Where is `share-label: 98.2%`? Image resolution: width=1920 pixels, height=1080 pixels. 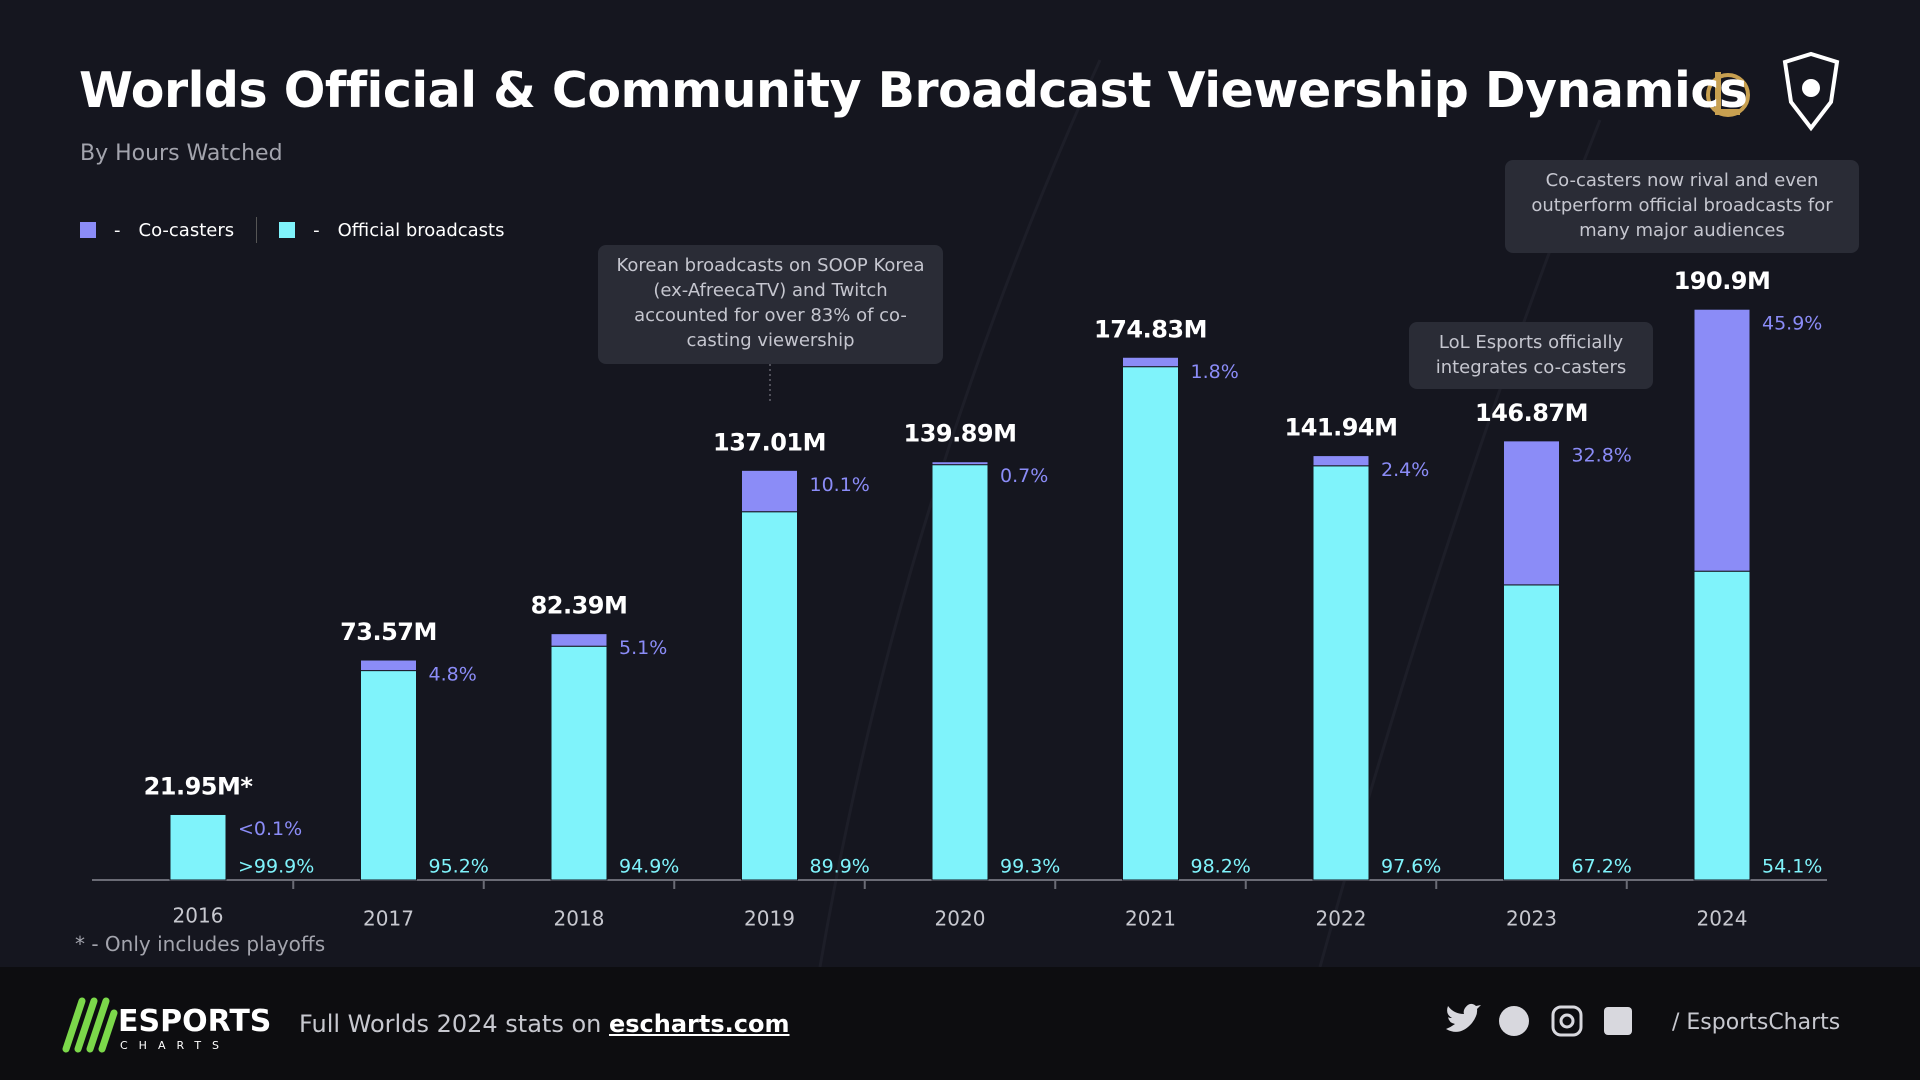
share-label: 98.2% is located at coordinates (1221, 867).